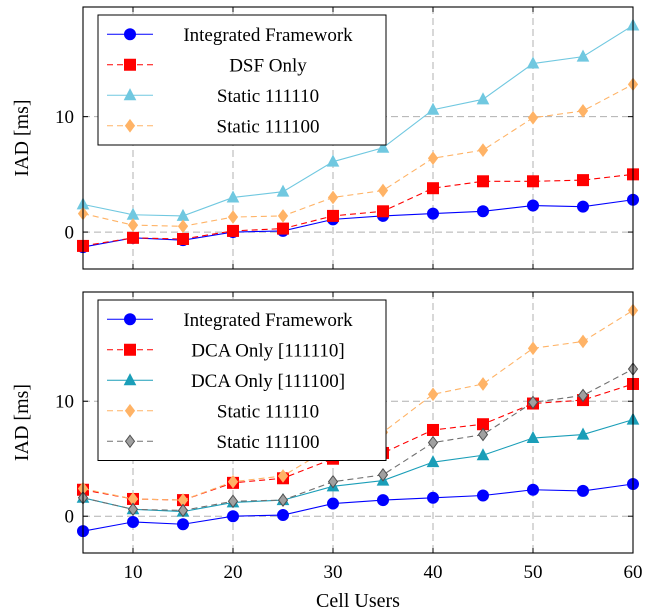  I want to click on x-tick-label: 40, so click(433, 572).